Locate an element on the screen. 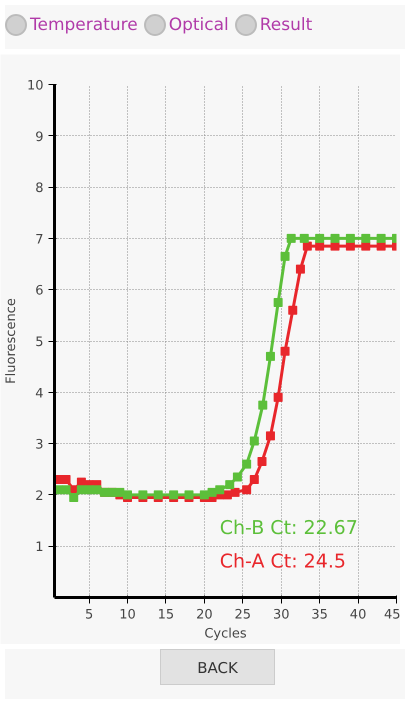 This screenshot has width=409, height=728. x-tick-label: 40 is located at coordinates (358, 615).